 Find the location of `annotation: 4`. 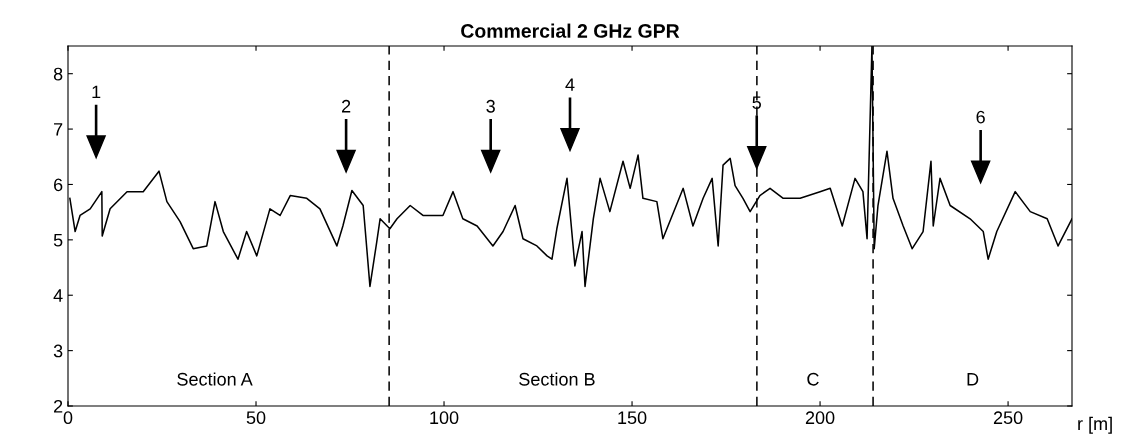

annotation: 4 is located at coordinates (570, 84).